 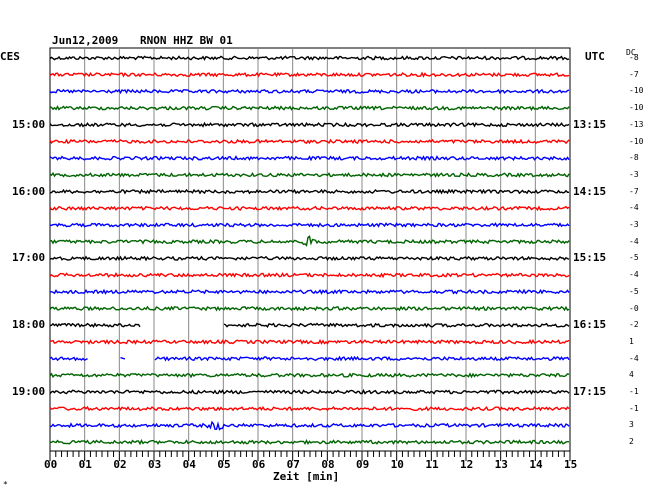 What do you see at coordinates (328, 464) in the screenshot?
I see `x-tick-label: 08` at bounding box center [328, 464].